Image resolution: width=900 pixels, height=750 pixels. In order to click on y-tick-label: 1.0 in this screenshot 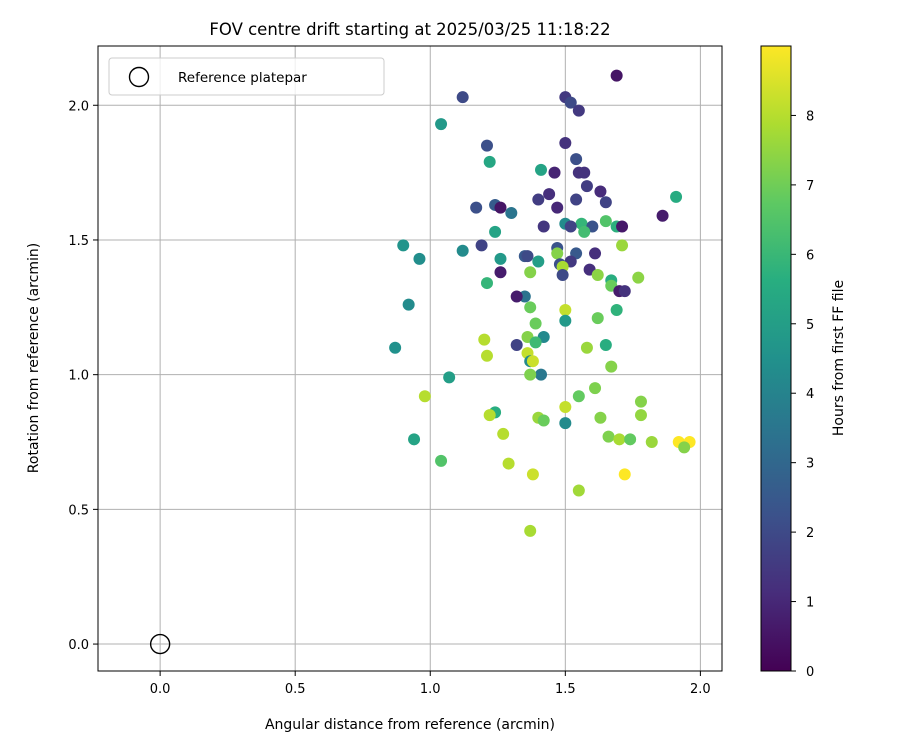, I will do `click(78, 376)`.